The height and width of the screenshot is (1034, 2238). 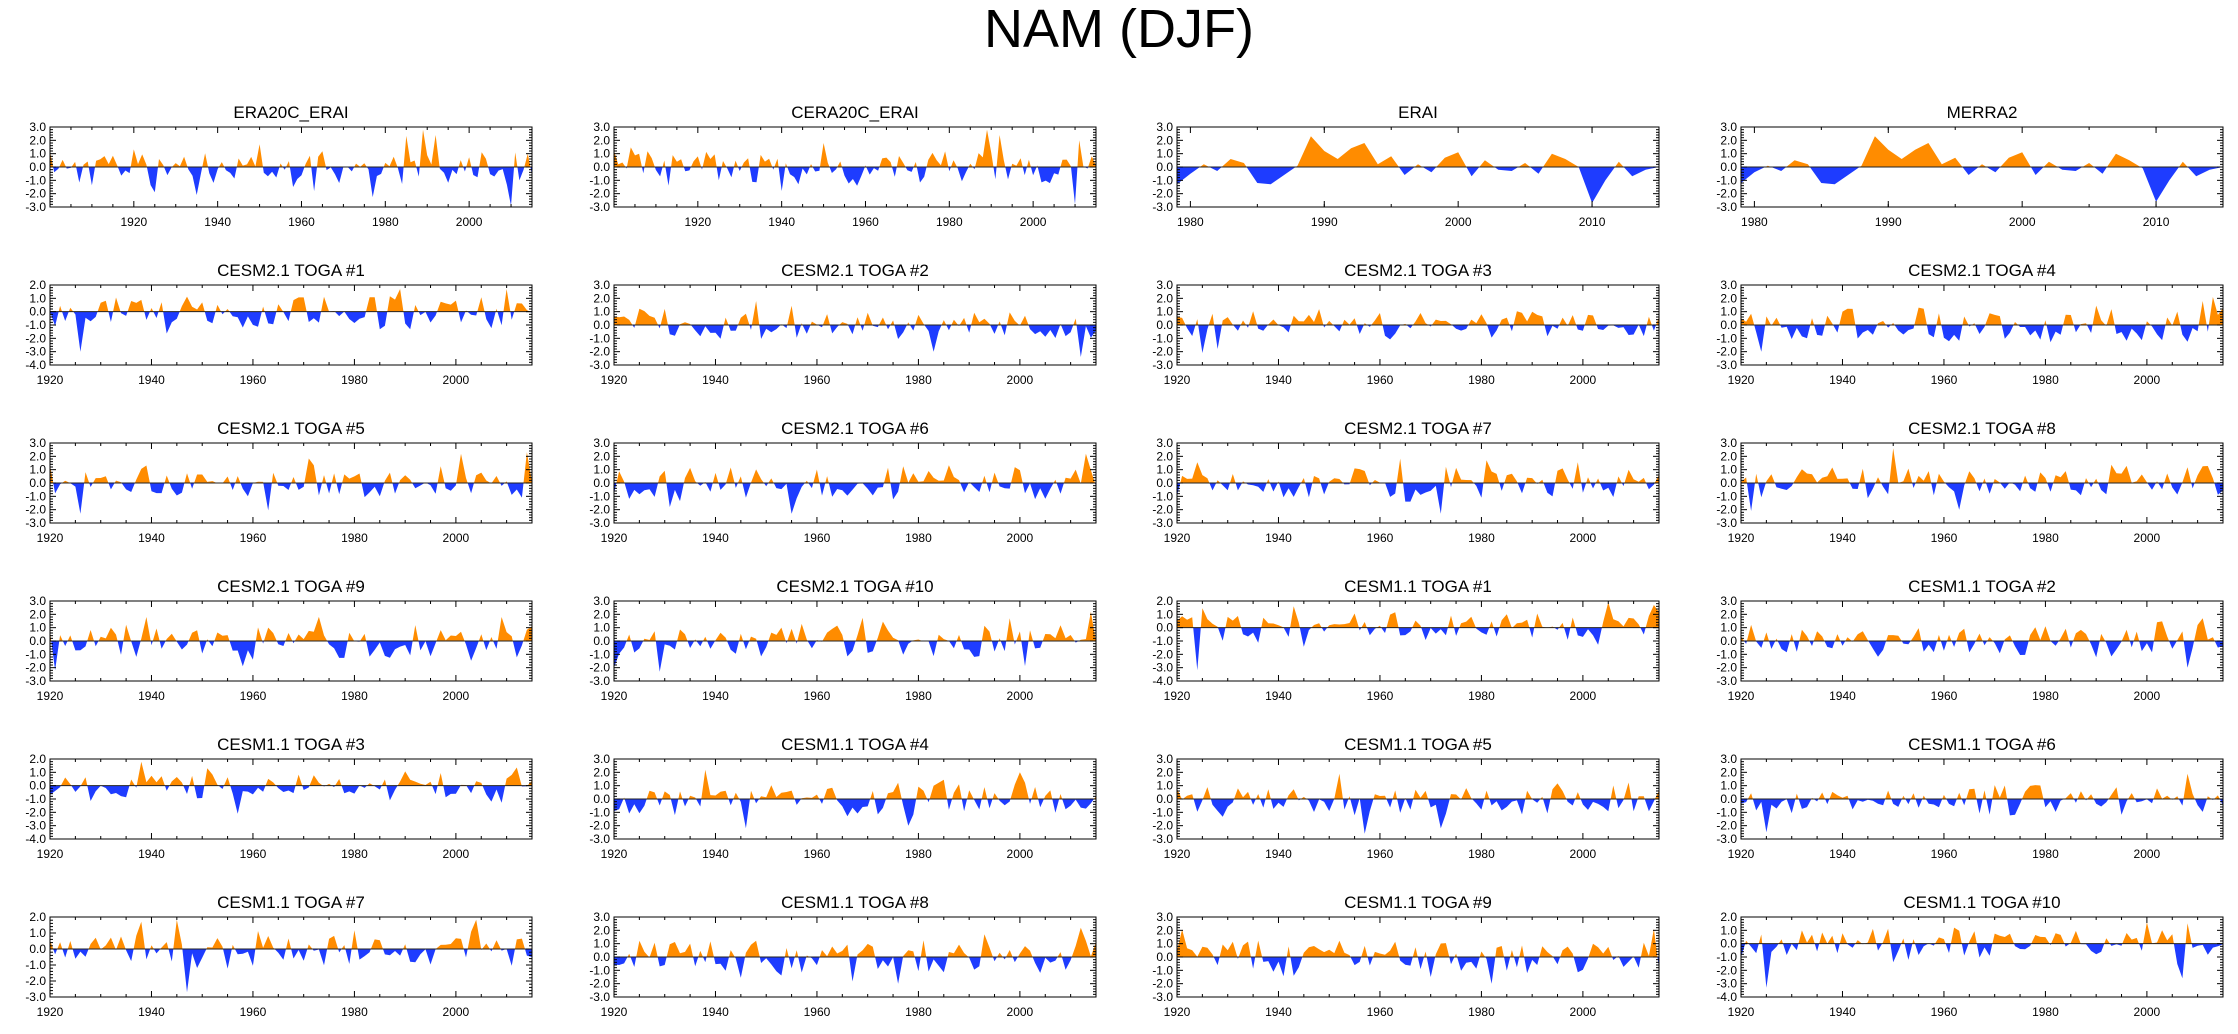 I want to click on x-tick-label: 1990, so click(x=1324, y=222).